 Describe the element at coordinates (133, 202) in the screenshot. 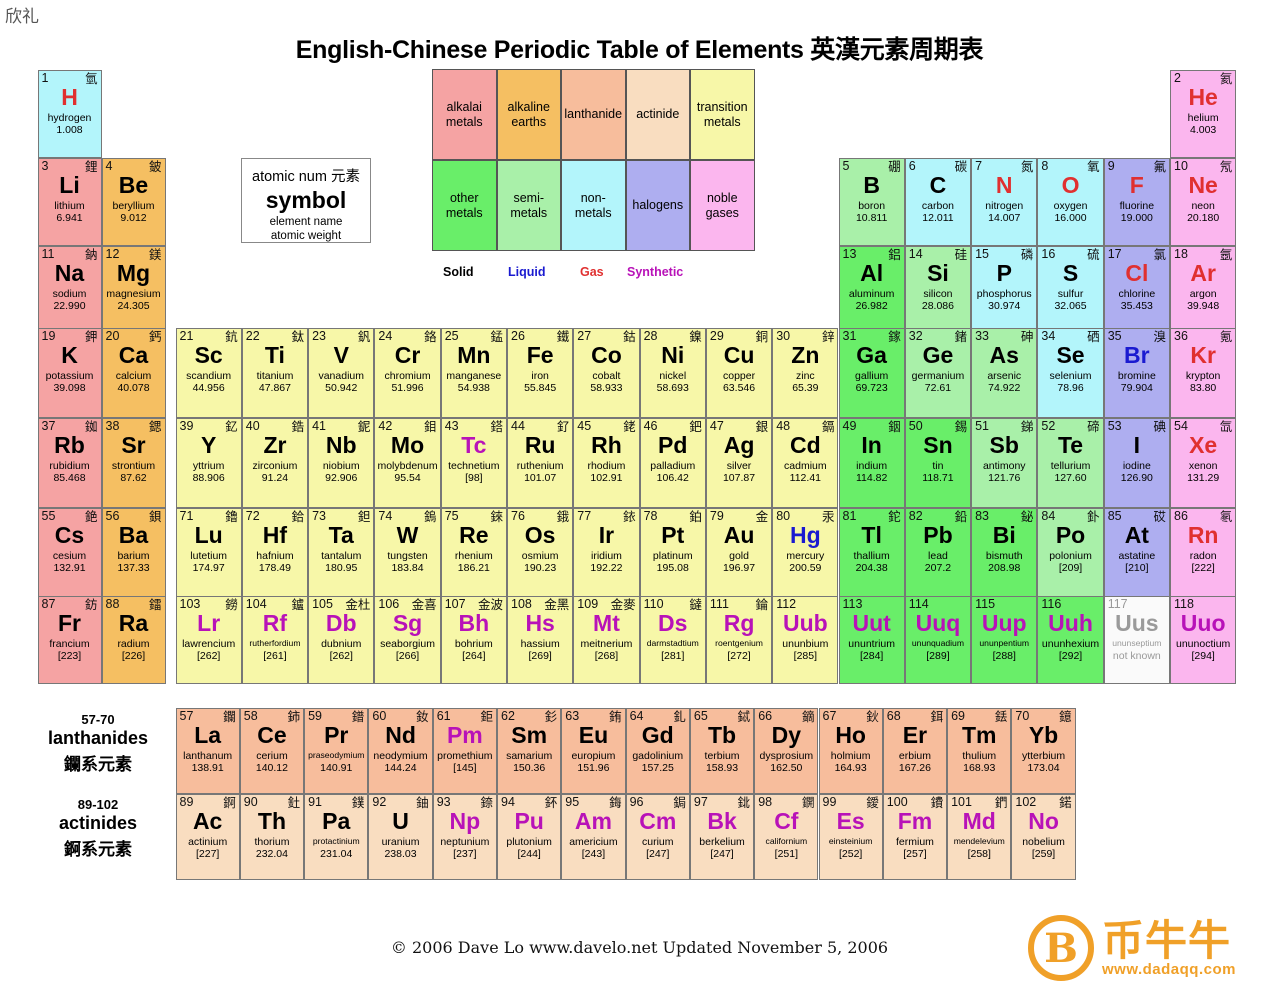

I see `element-cell-be: 4 鈹 Be beryllium 9.012` at that location.